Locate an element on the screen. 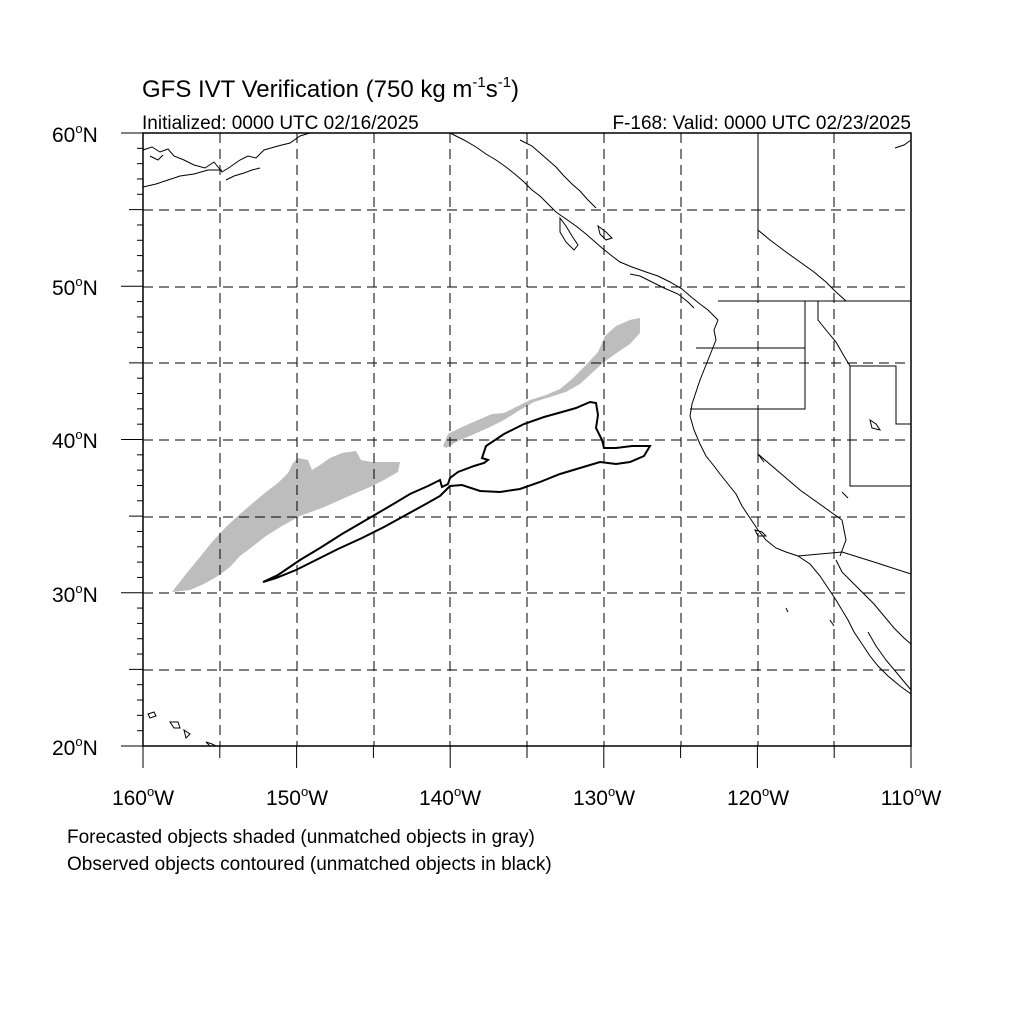 The image size is (1024, 1024). lon-label-110w: 110oW is located at coordinates (911, 797).